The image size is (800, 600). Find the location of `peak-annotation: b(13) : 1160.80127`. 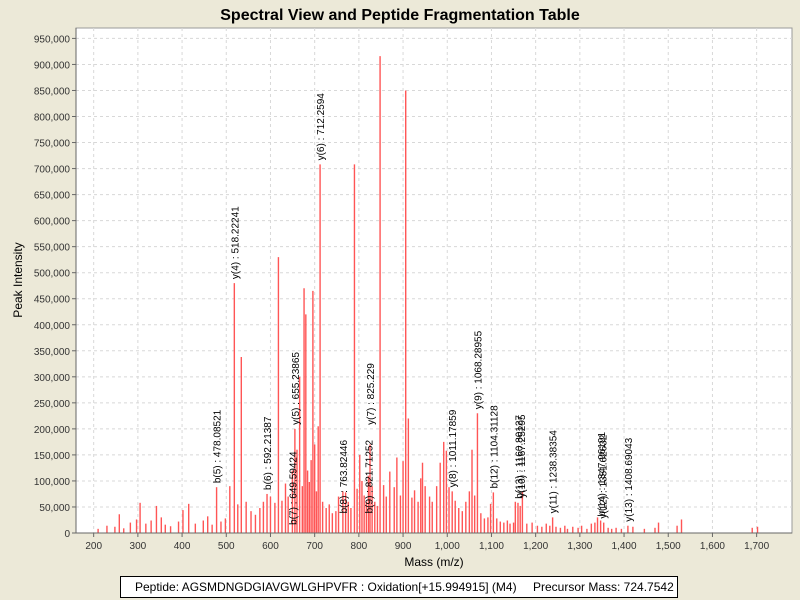

peak-annotation: b(13) : 1160.80127 is located at coordinates (519, 457).